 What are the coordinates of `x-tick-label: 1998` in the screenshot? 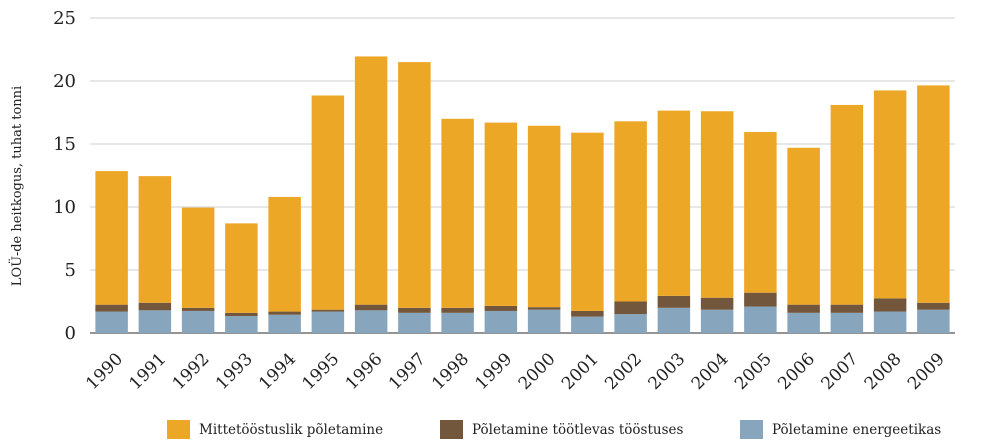 It's located at (450, 371).